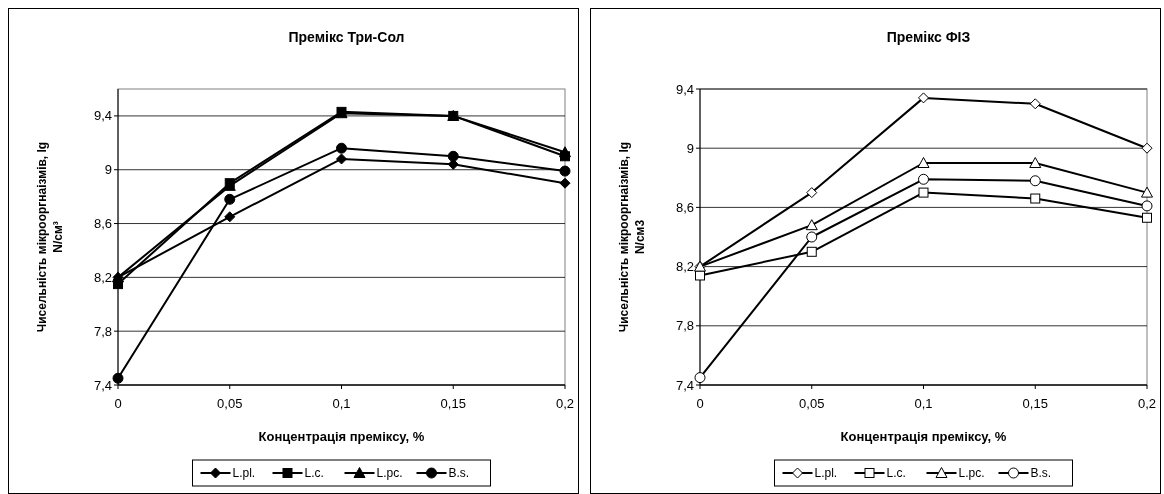  What do you see at coordinates (346, 37) in the screenshot?
I see `chart-title: Премікс Три-Сол` at bounding box center [346, 37].